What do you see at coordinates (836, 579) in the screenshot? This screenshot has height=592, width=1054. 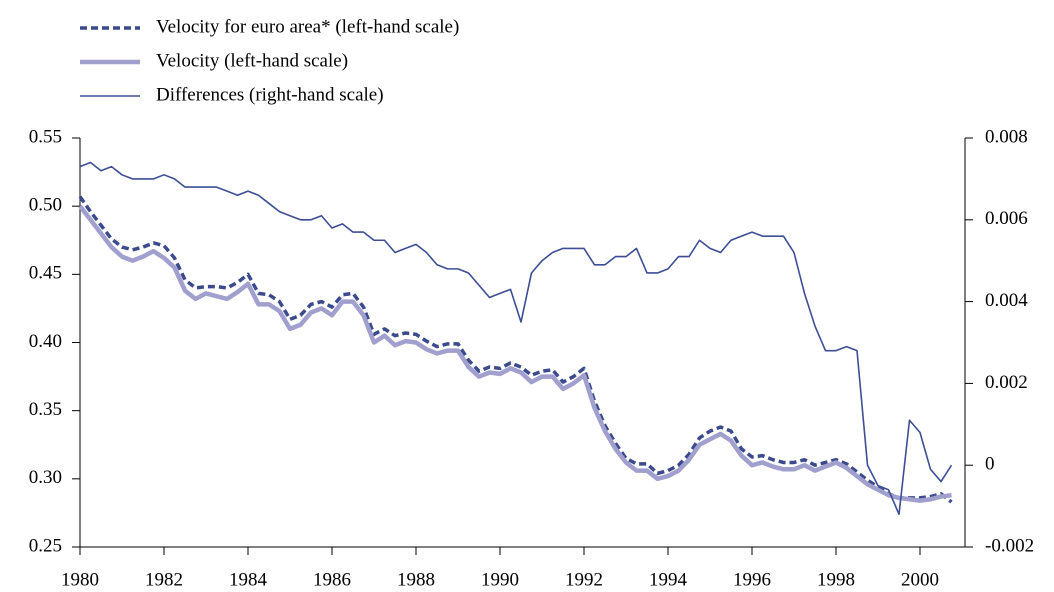 I see `x-tick-label: 1998` at bounding box center [836, 579].